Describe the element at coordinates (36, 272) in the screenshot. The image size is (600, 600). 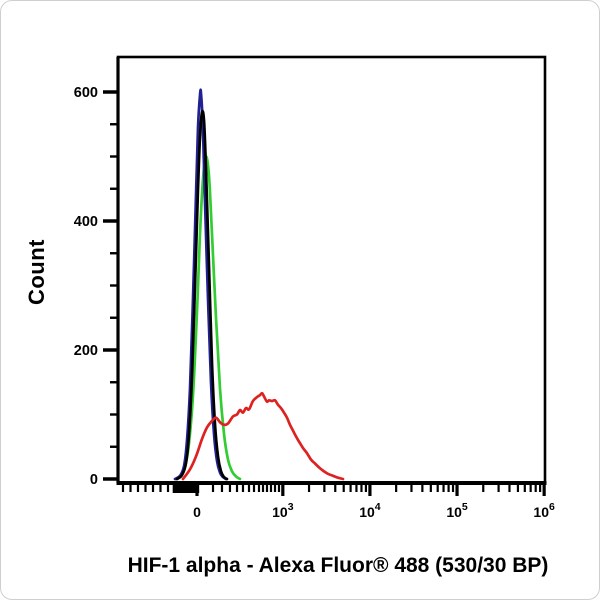
I see `y-axis-title: Count` at that location.